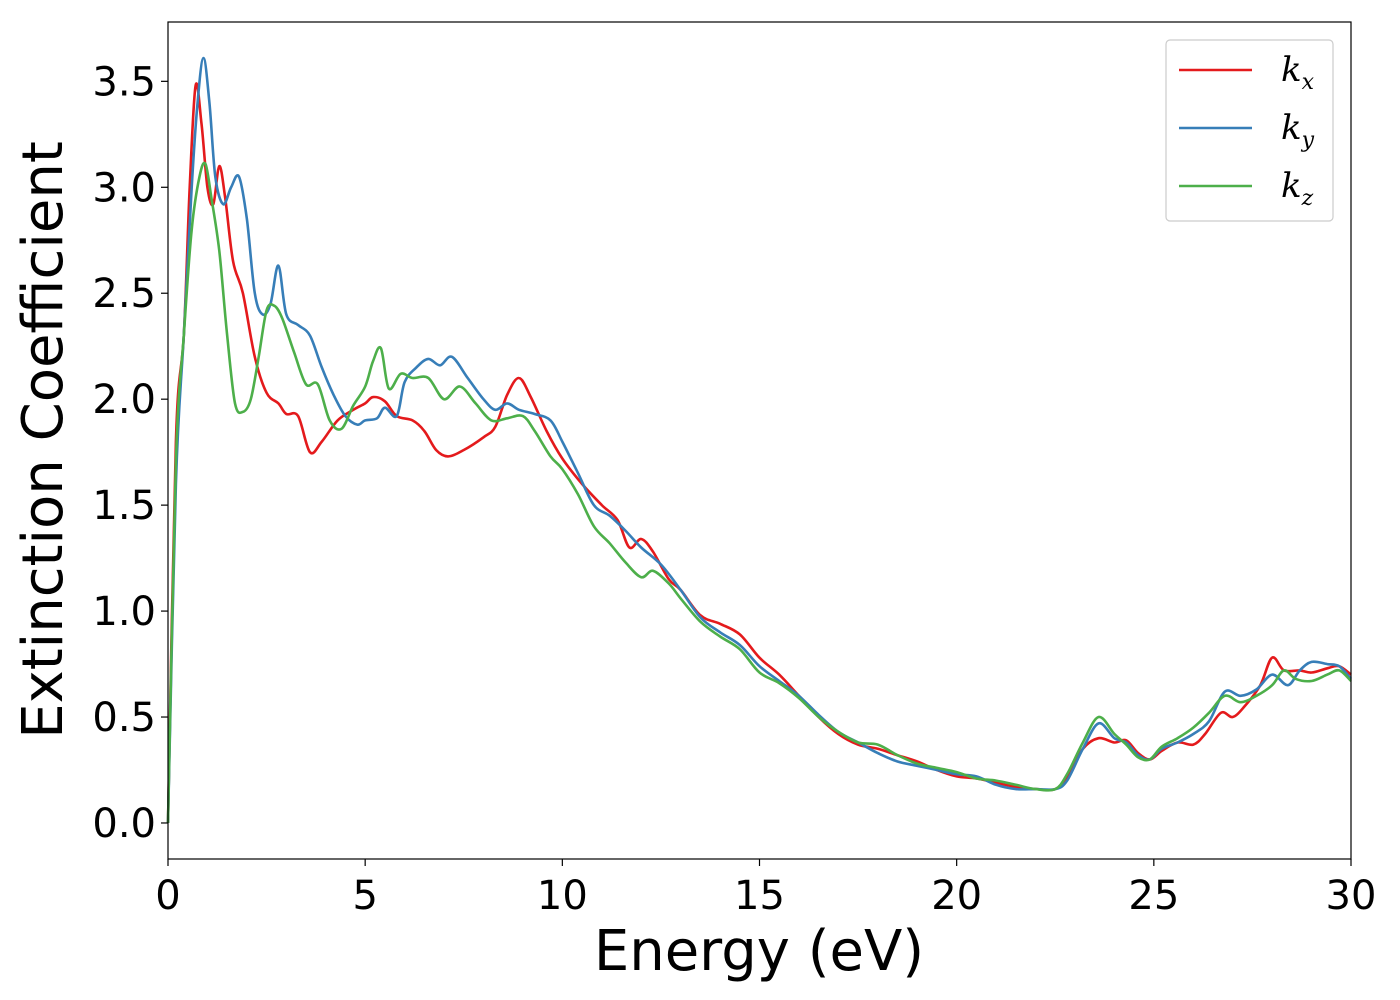 This screenshot has height=1000, width=1400. Describe the element at coordinates (956, 896) in the screenshot. I see `x-tick-label: 20` at that location.